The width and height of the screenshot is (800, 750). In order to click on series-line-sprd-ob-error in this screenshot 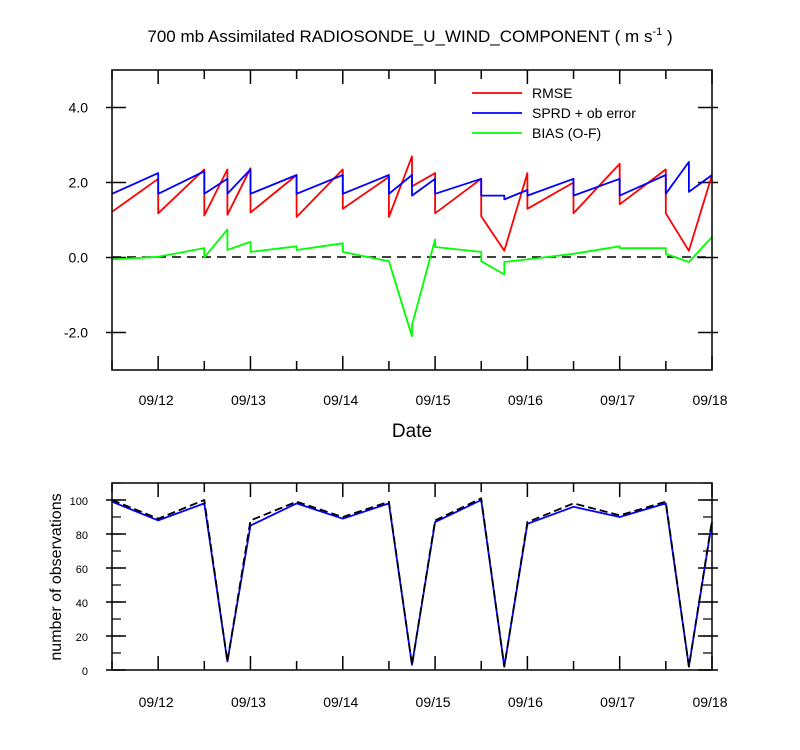, I will do `click(412, 181)`.